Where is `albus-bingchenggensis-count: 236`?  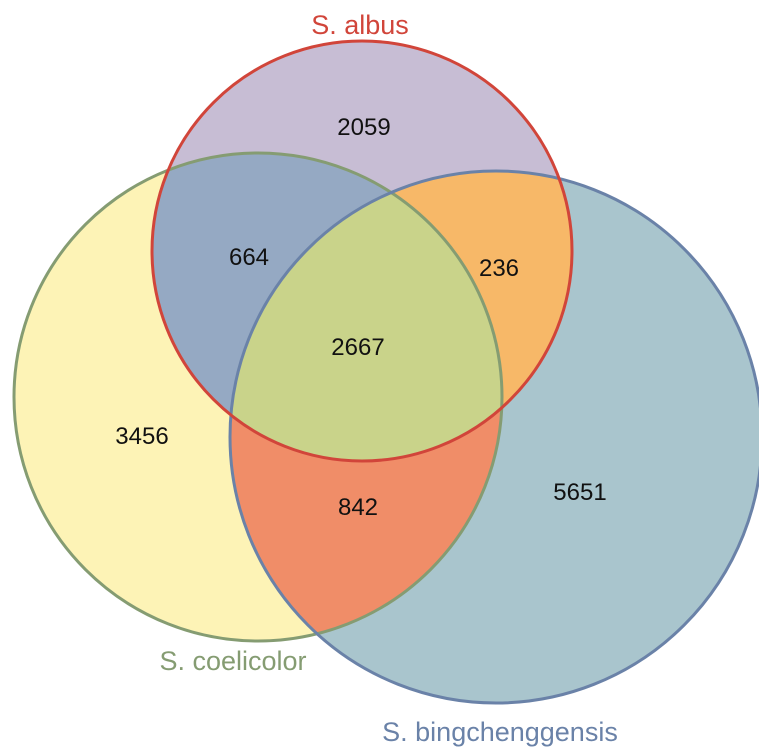 albus-bingchenggensis-count: 236 is located at coordinates (499, 268).